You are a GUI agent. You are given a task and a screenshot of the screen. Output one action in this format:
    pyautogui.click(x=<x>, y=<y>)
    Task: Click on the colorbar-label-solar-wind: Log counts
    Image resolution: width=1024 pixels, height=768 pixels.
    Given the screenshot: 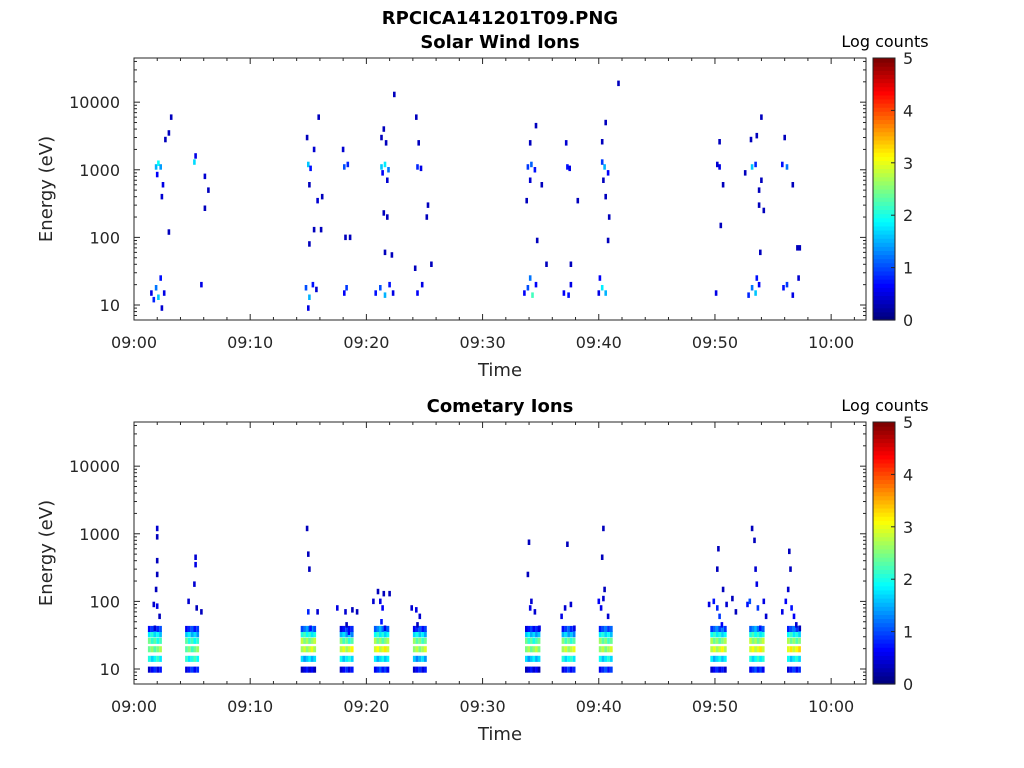 What is the action you would take?
    pyautogui.click(x=884, y=41)
    